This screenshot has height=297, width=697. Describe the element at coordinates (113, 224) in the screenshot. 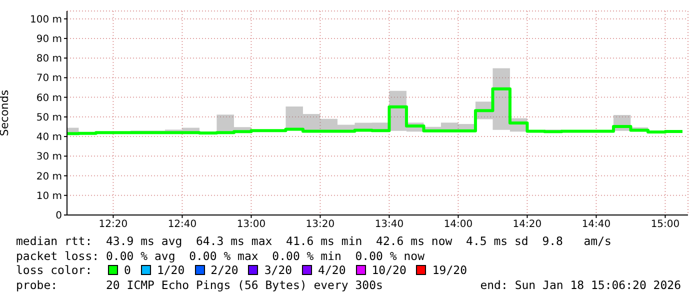

I see `x-tick-label: 12:20` at that location.